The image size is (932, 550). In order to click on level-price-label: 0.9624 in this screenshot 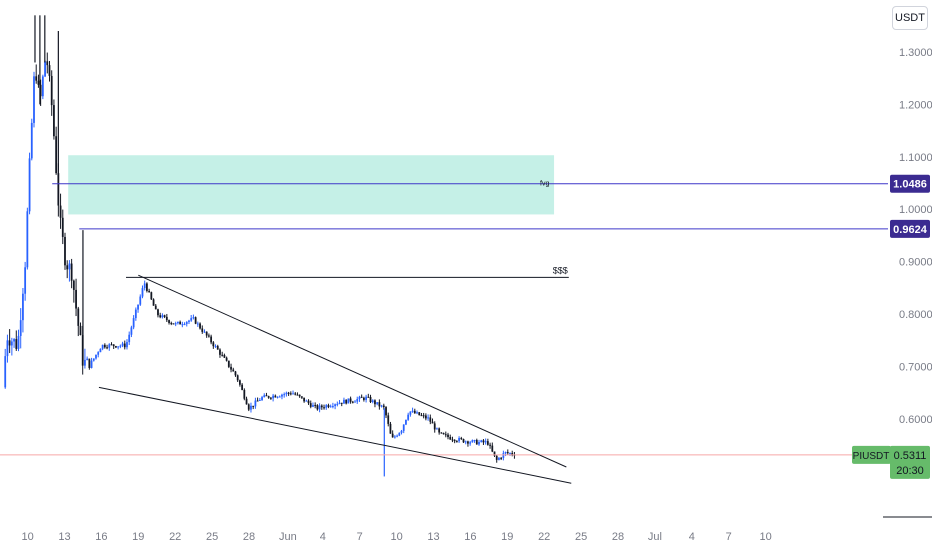, I will do `click(910, 230)`.